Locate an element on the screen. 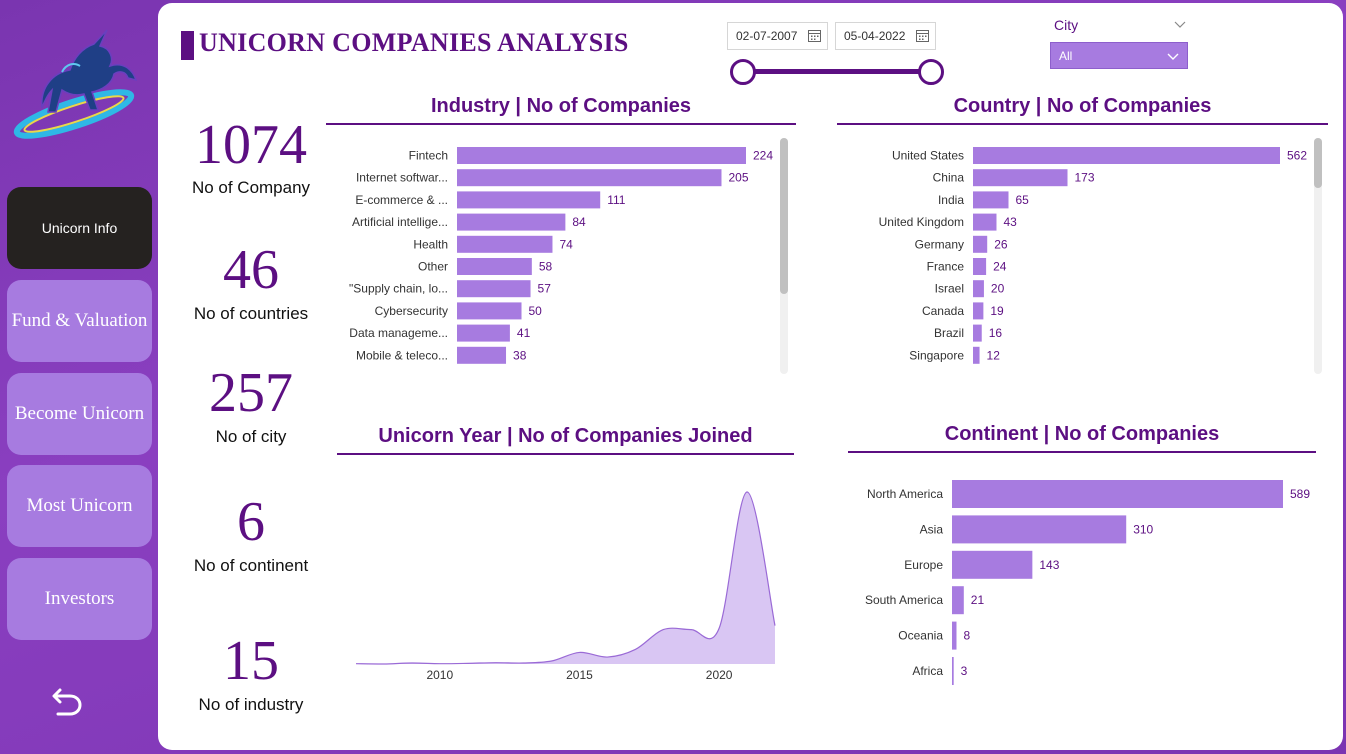  category-label: South America is located at coordinates (904, 600).